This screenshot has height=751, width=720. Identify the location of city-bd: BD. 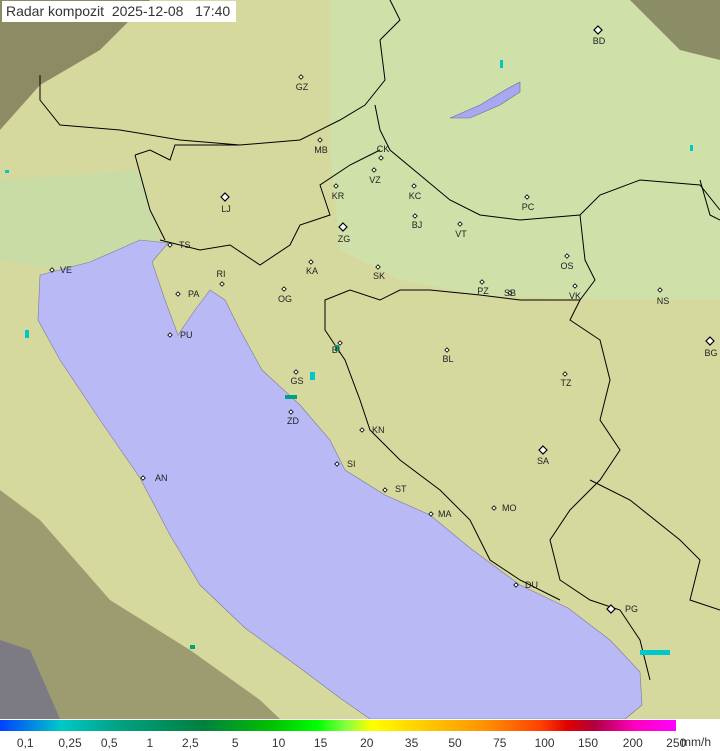
(599, 35).